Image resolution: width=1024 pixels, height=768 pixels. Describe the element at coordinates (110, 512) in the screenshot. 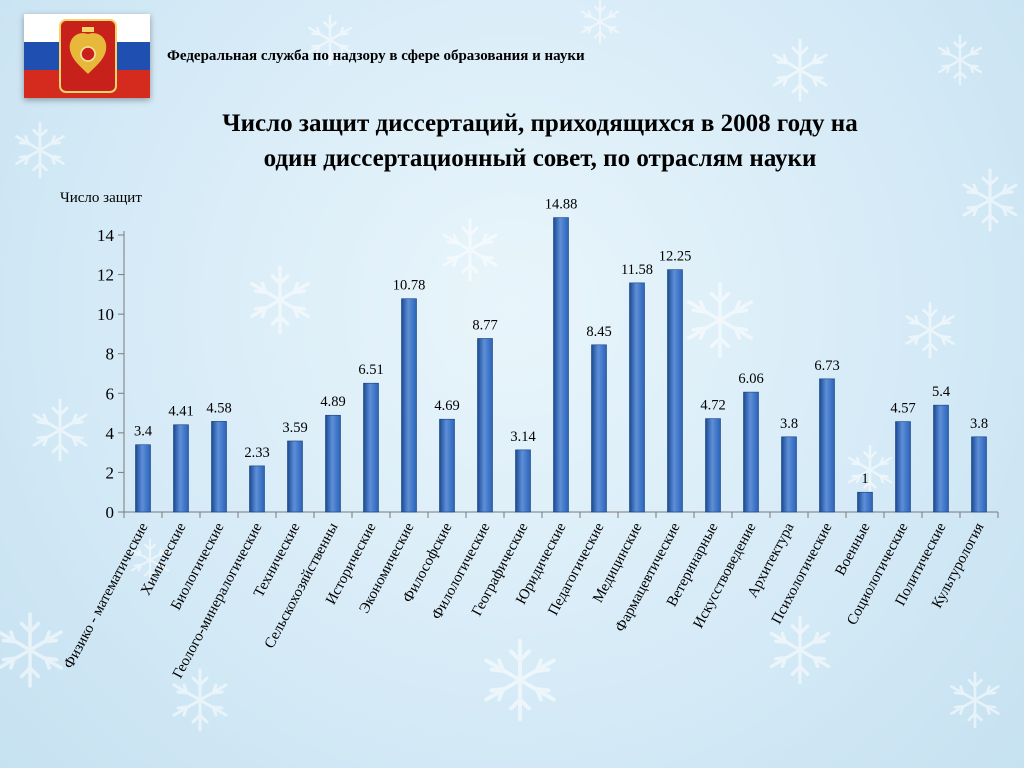

I see `y-tick-label: 0` at that location.